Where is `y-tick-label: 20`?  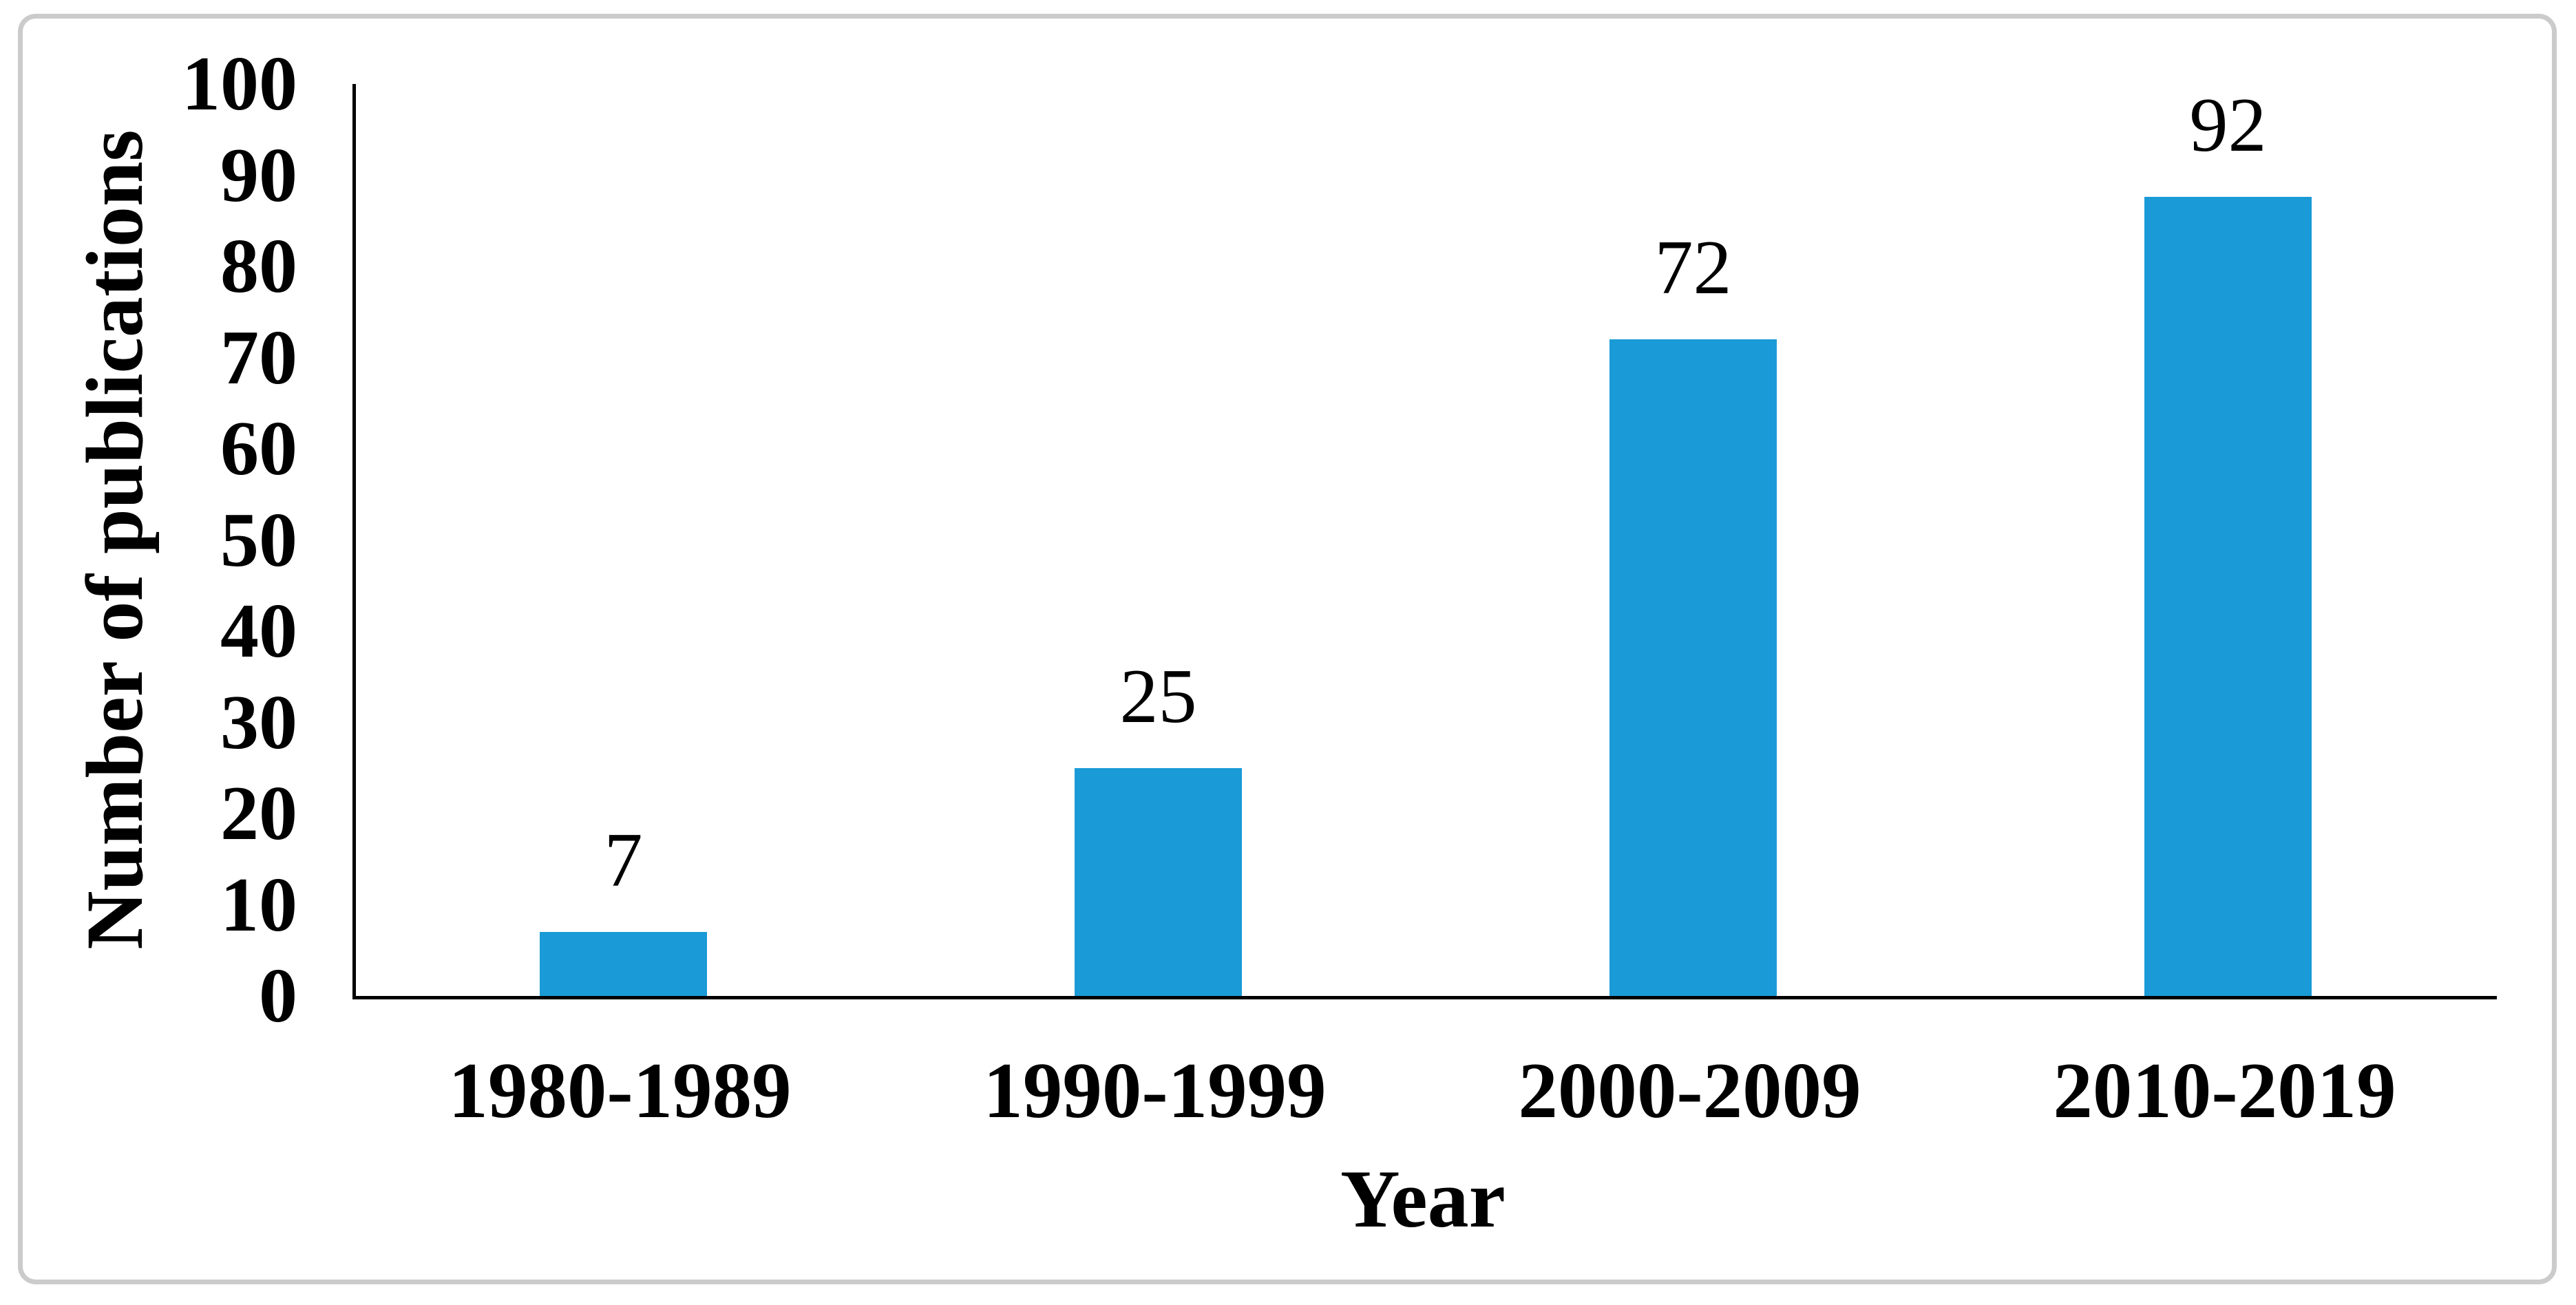
y-tick-label: 20 is located at coordinates (259, 813).